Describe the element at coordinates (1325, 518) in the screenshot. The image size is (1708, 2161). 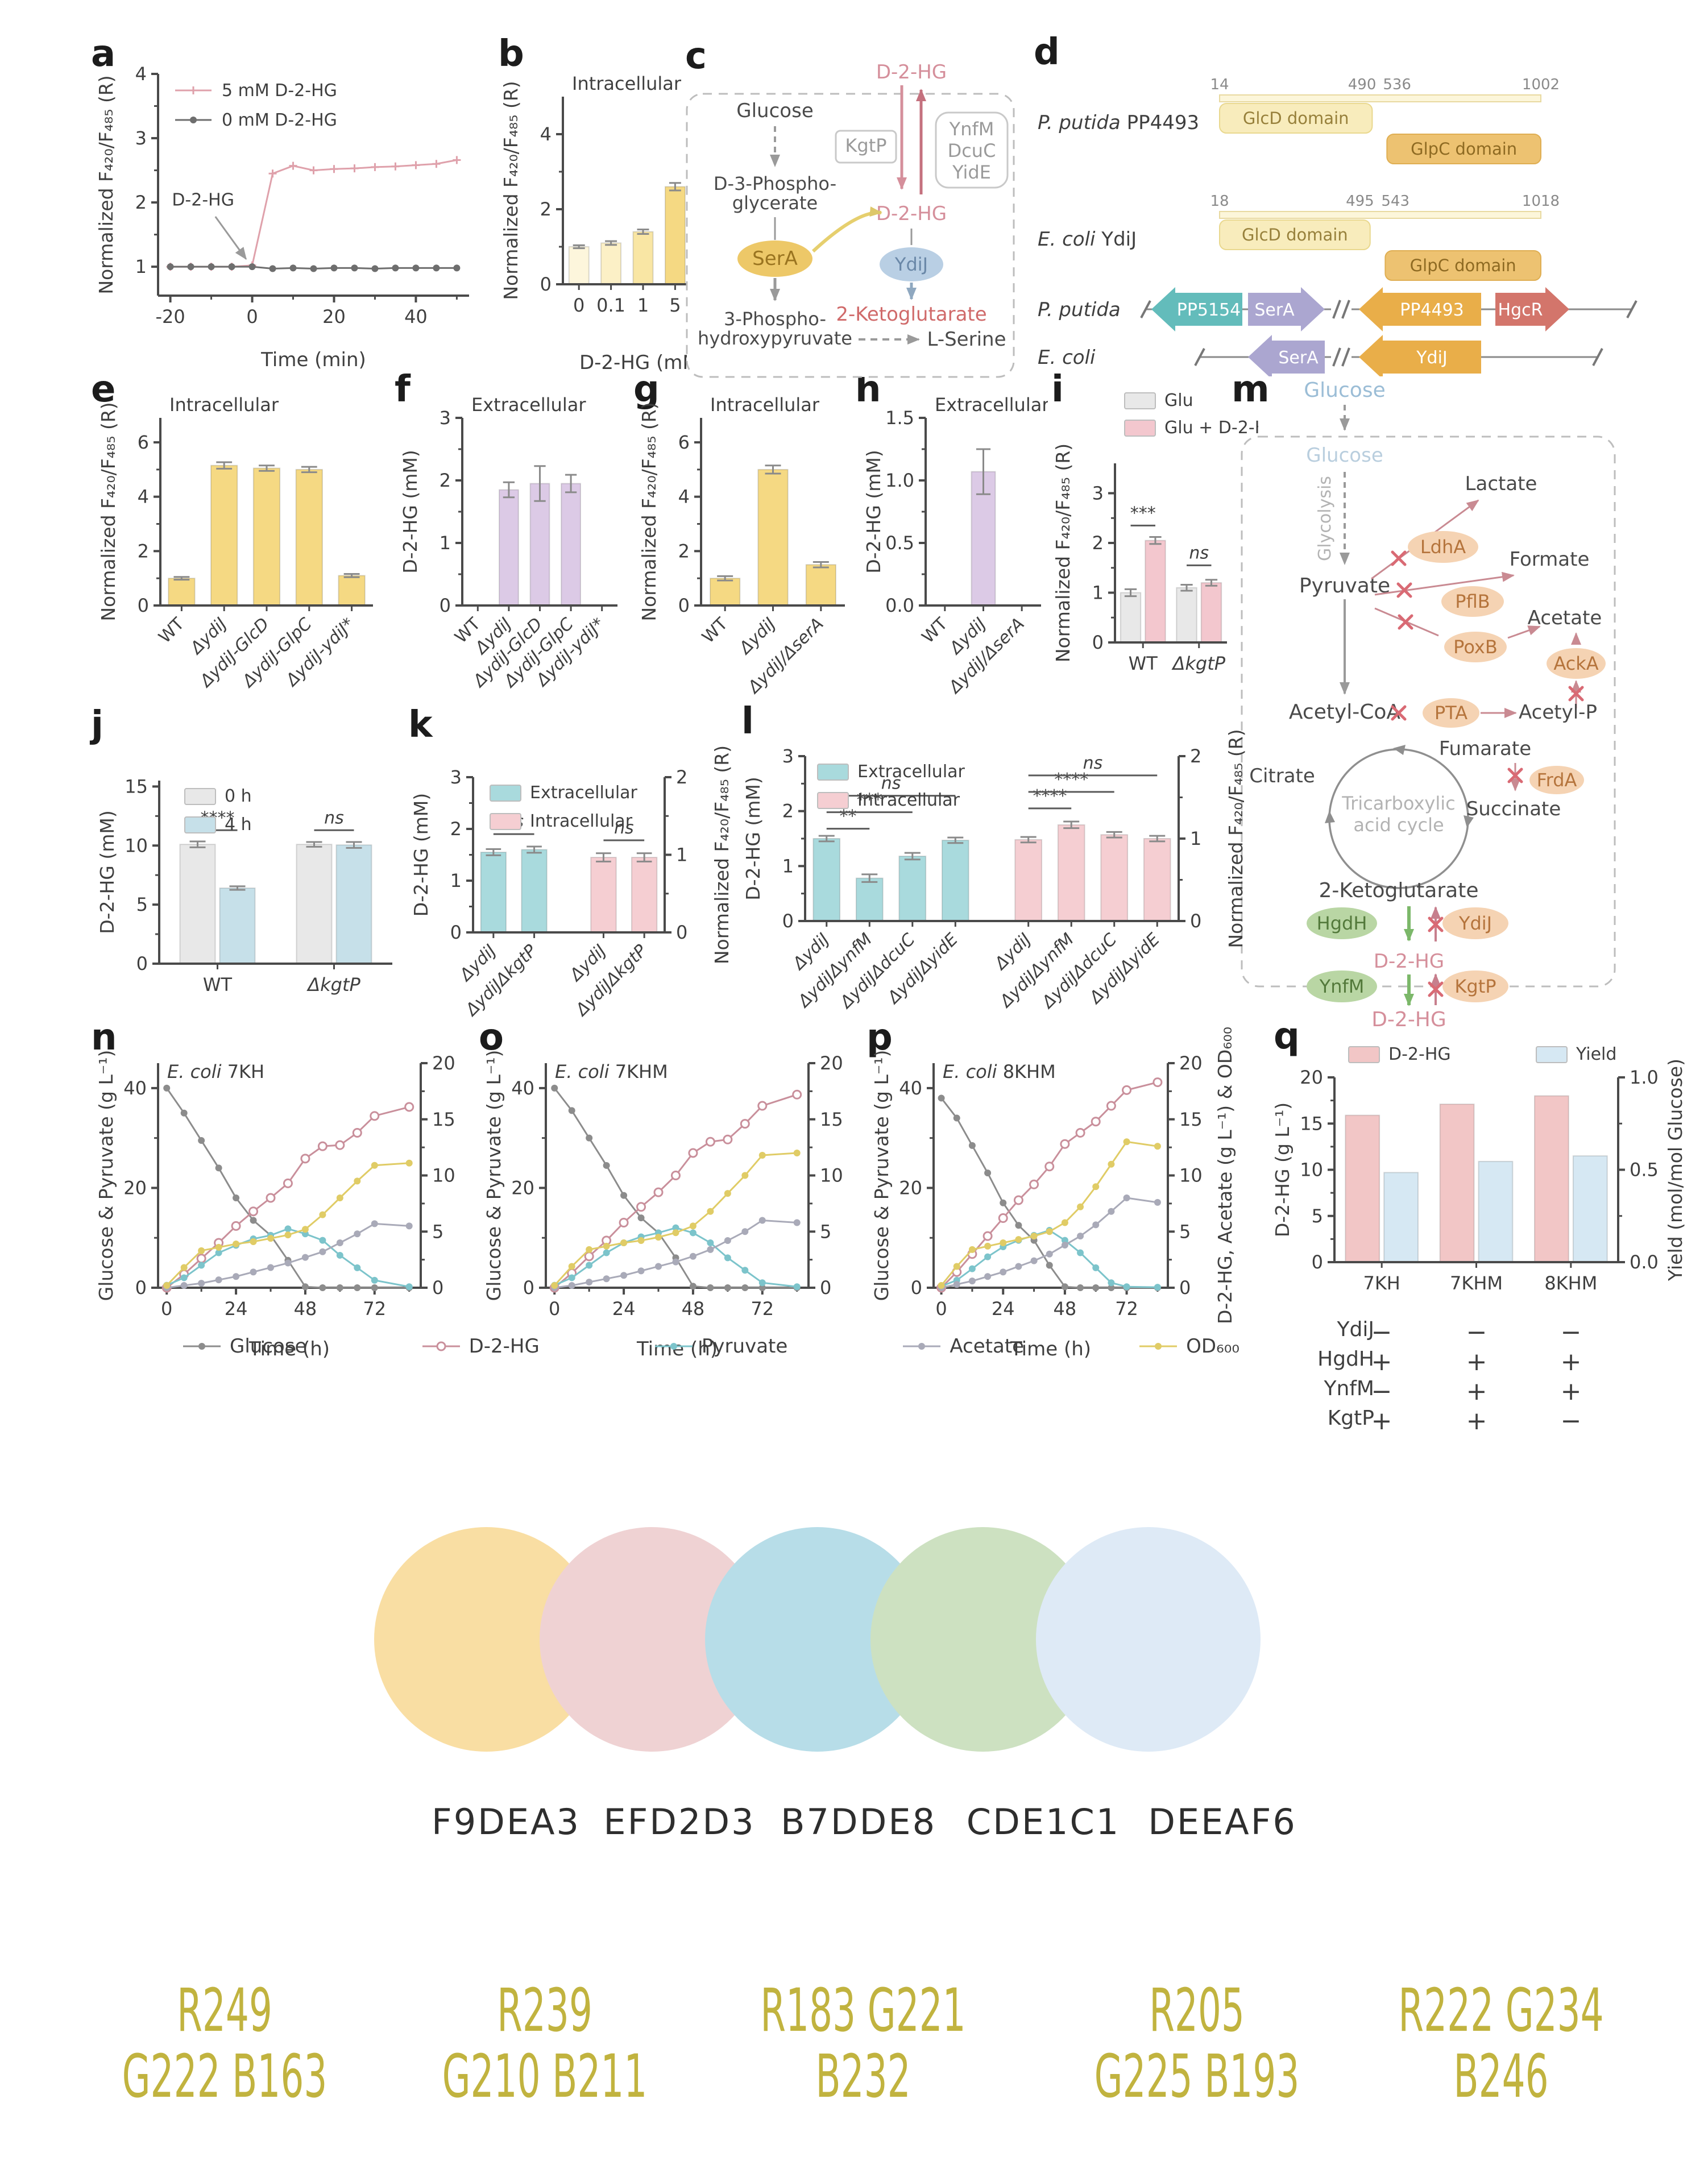
I see `svg-text: Glycolysis` at that location.